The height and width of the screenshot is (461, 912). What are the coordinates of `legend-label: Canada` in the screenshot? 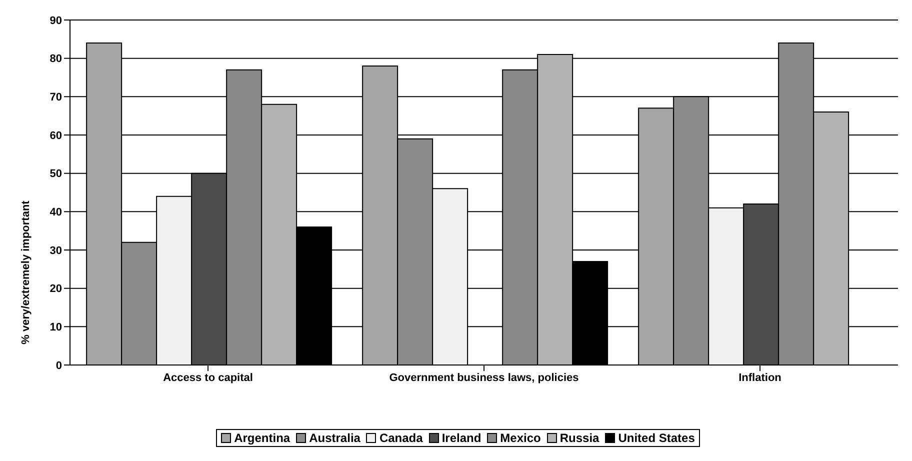 It's located at (400, 438).